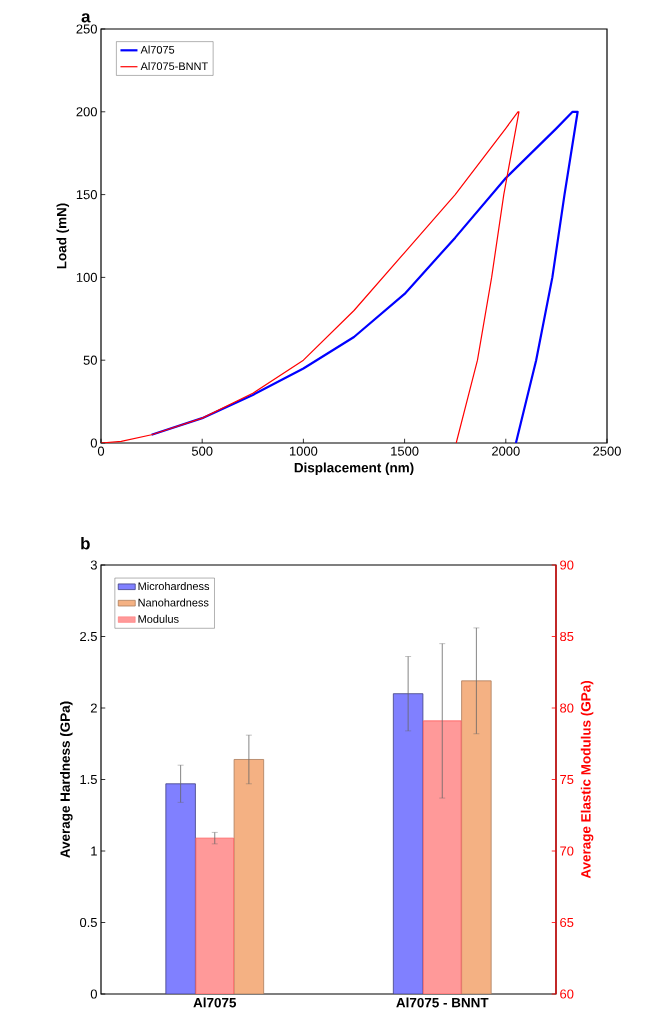 The width and height of the screenshot is (646, 1035). What do you see at coordinates (90, 360) in the screenshot?
I see `y-tick-label: 50` at bounding box center [90, 360].